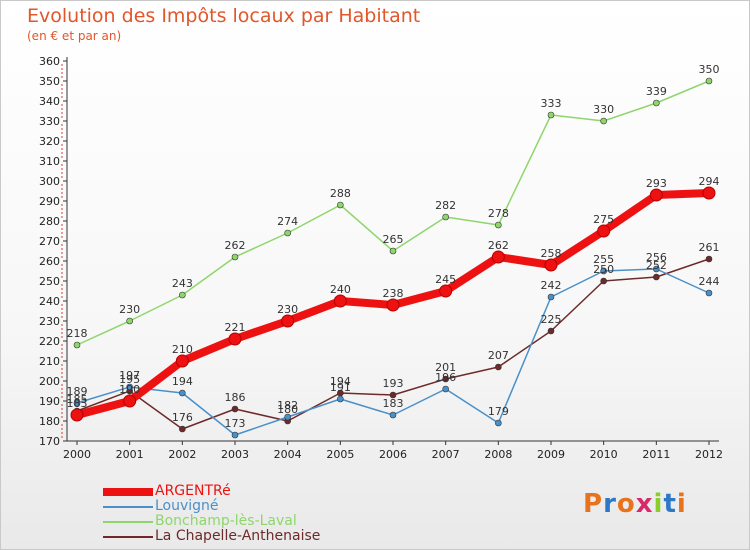  What do you see at coordinates (49, 341) in the screenshot?
I see `y-tick-label: 220` at bounding box center [49, 341].